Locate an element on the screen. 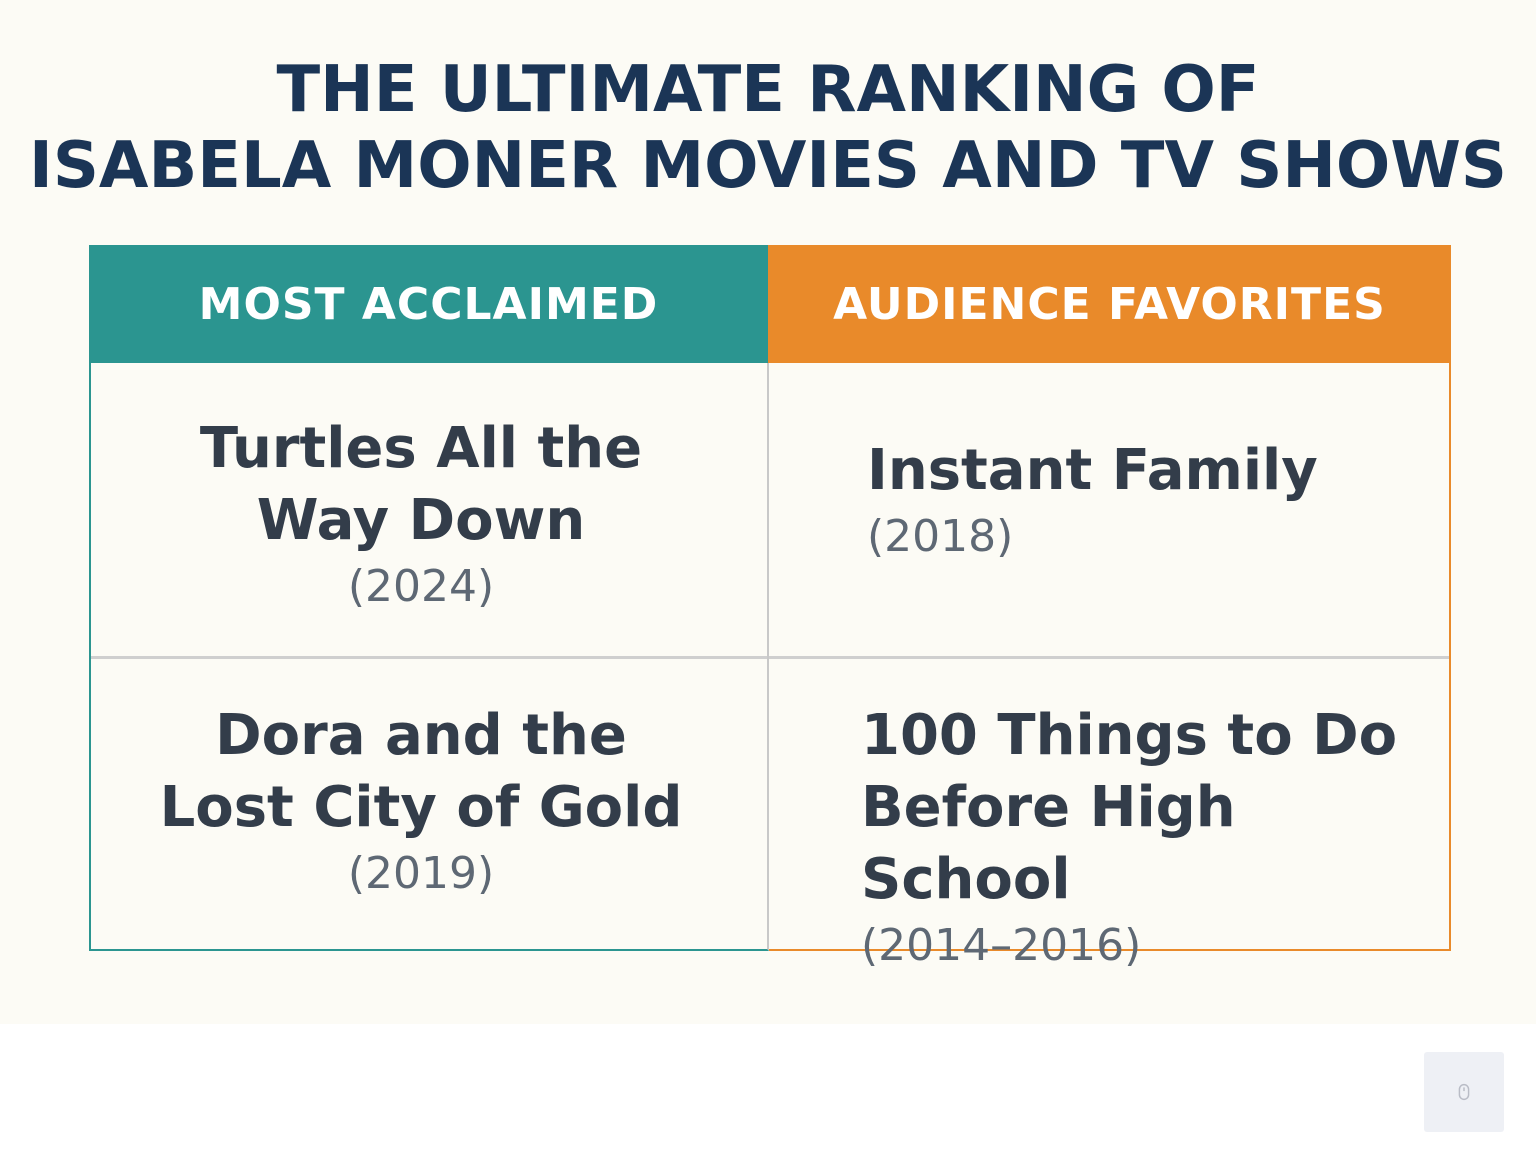 The image size is (1536, 1154). title-line-1: THE ULTIMATE RANKING OF is located at coordinates (768, 90).